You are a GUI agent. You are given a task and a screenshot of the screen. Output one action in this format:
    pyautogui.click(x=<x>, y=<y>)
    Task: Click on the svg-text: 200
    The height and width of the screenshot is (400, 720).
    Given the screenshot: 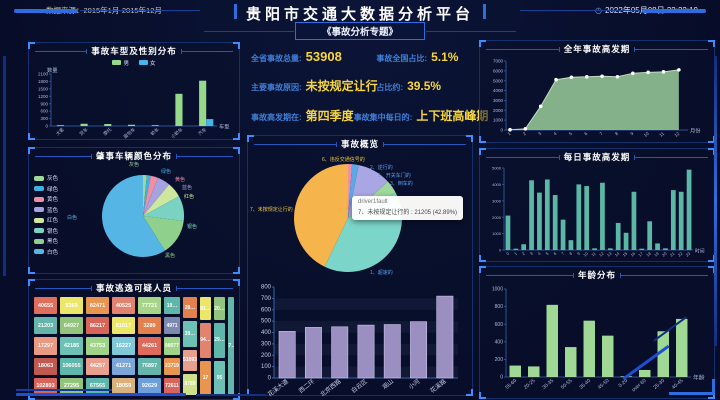 What is the action you would take?
    pyautogui.click(x=499, y=360)
    